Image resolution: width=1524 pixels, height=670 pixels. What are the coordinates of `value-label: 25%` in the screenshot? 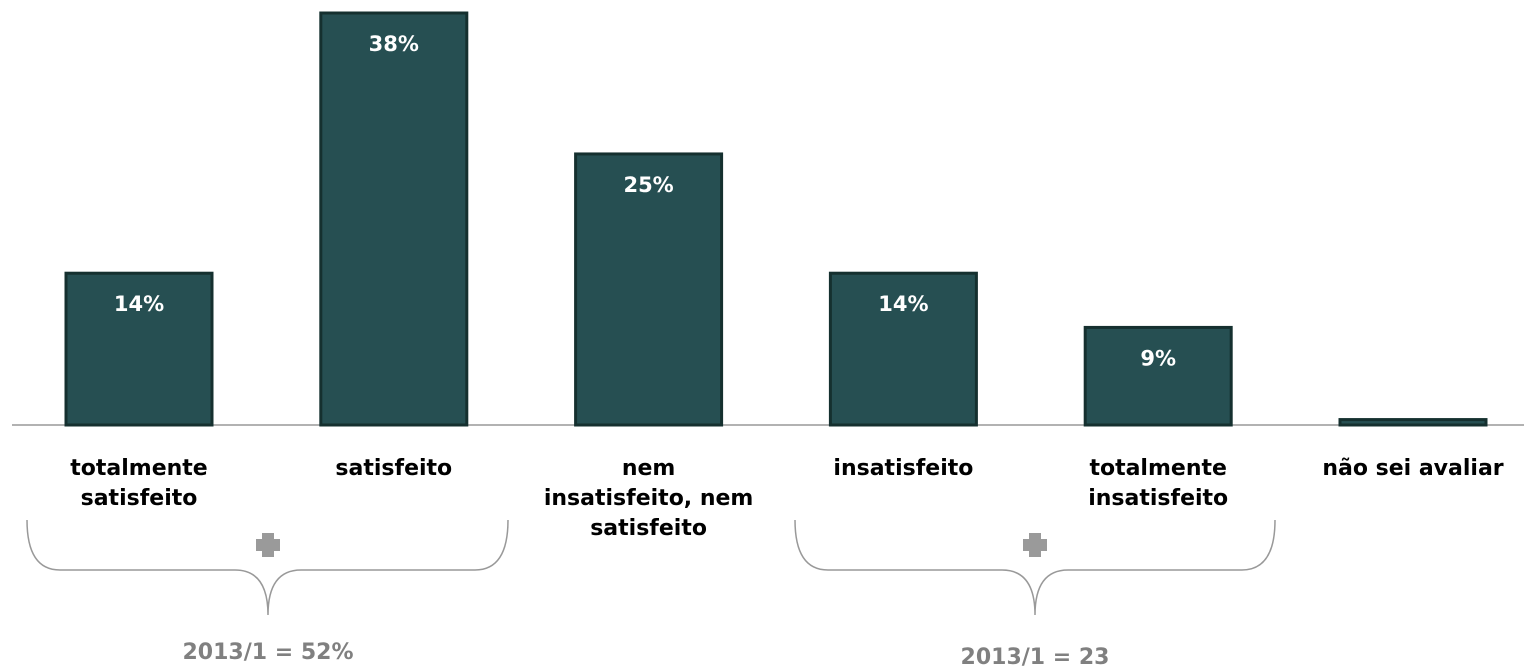 It's located at (648, 185).